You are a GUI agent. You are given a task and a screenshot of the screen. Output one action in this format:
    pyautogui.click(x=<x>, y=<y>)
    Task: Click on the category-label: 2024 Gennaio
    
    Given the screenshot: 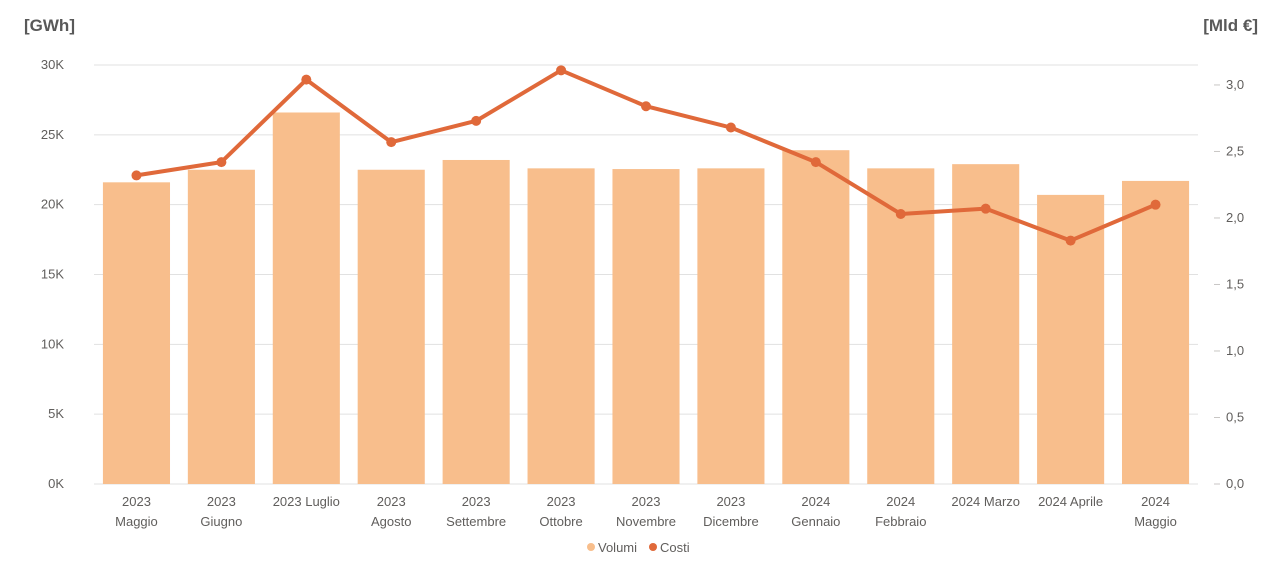 What is the action you would take?
    pyautogui.click(x=815, y=511)
    